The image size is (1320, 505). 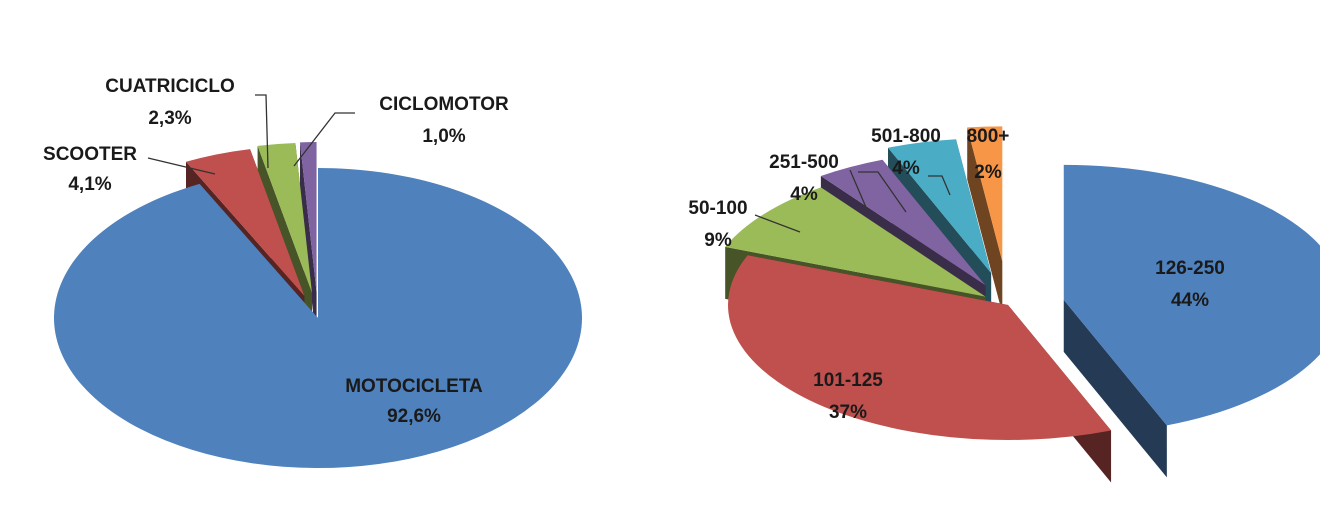 What do you see at coordinates (988, 172) in the screenshot?
I see `engine-size-value-label-800: 2%` at bounding box center [988, 172].